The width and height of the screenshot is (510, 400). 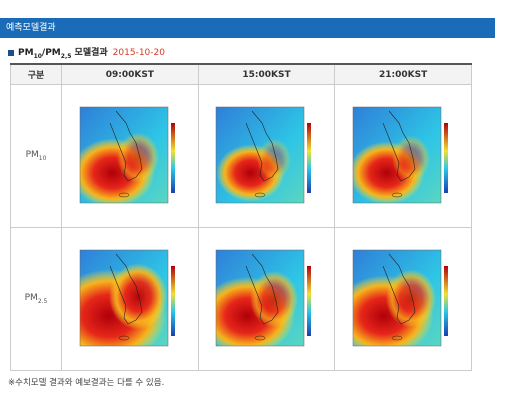 I want to click on subtitle-text: 2,5, so click(x=66, y=56).